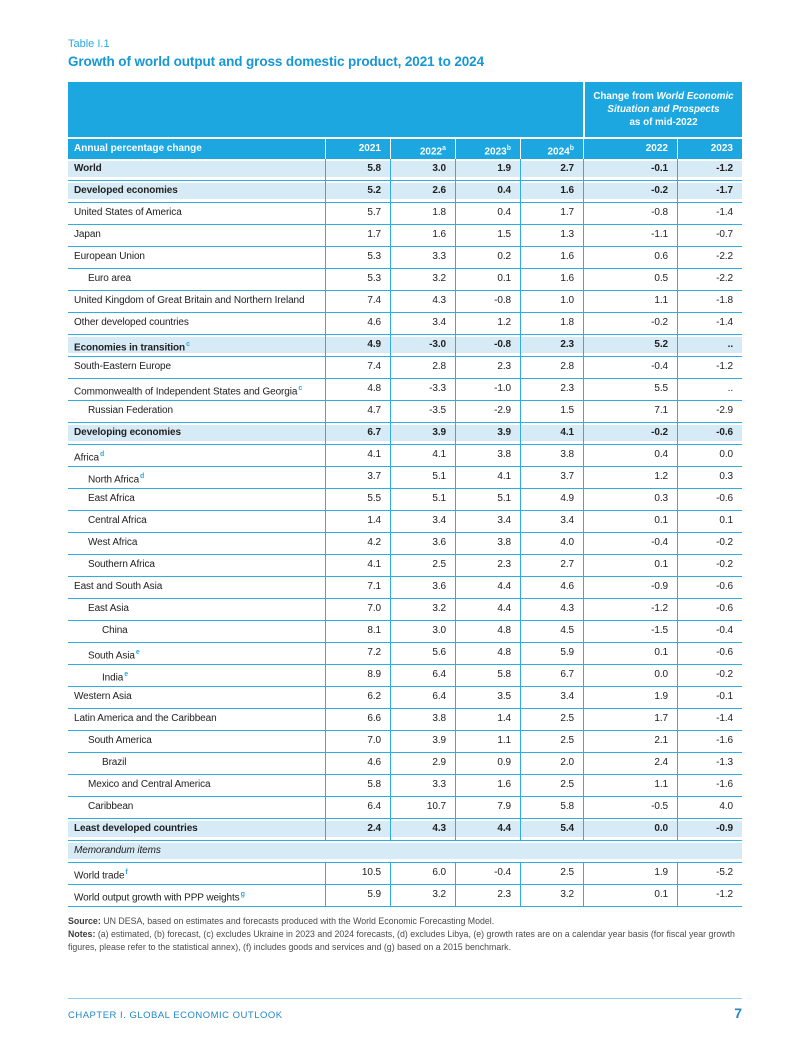 The height and width of the screenshot is (1051, 810). I want to click on row-label: Central Africa, so click(117, 520).